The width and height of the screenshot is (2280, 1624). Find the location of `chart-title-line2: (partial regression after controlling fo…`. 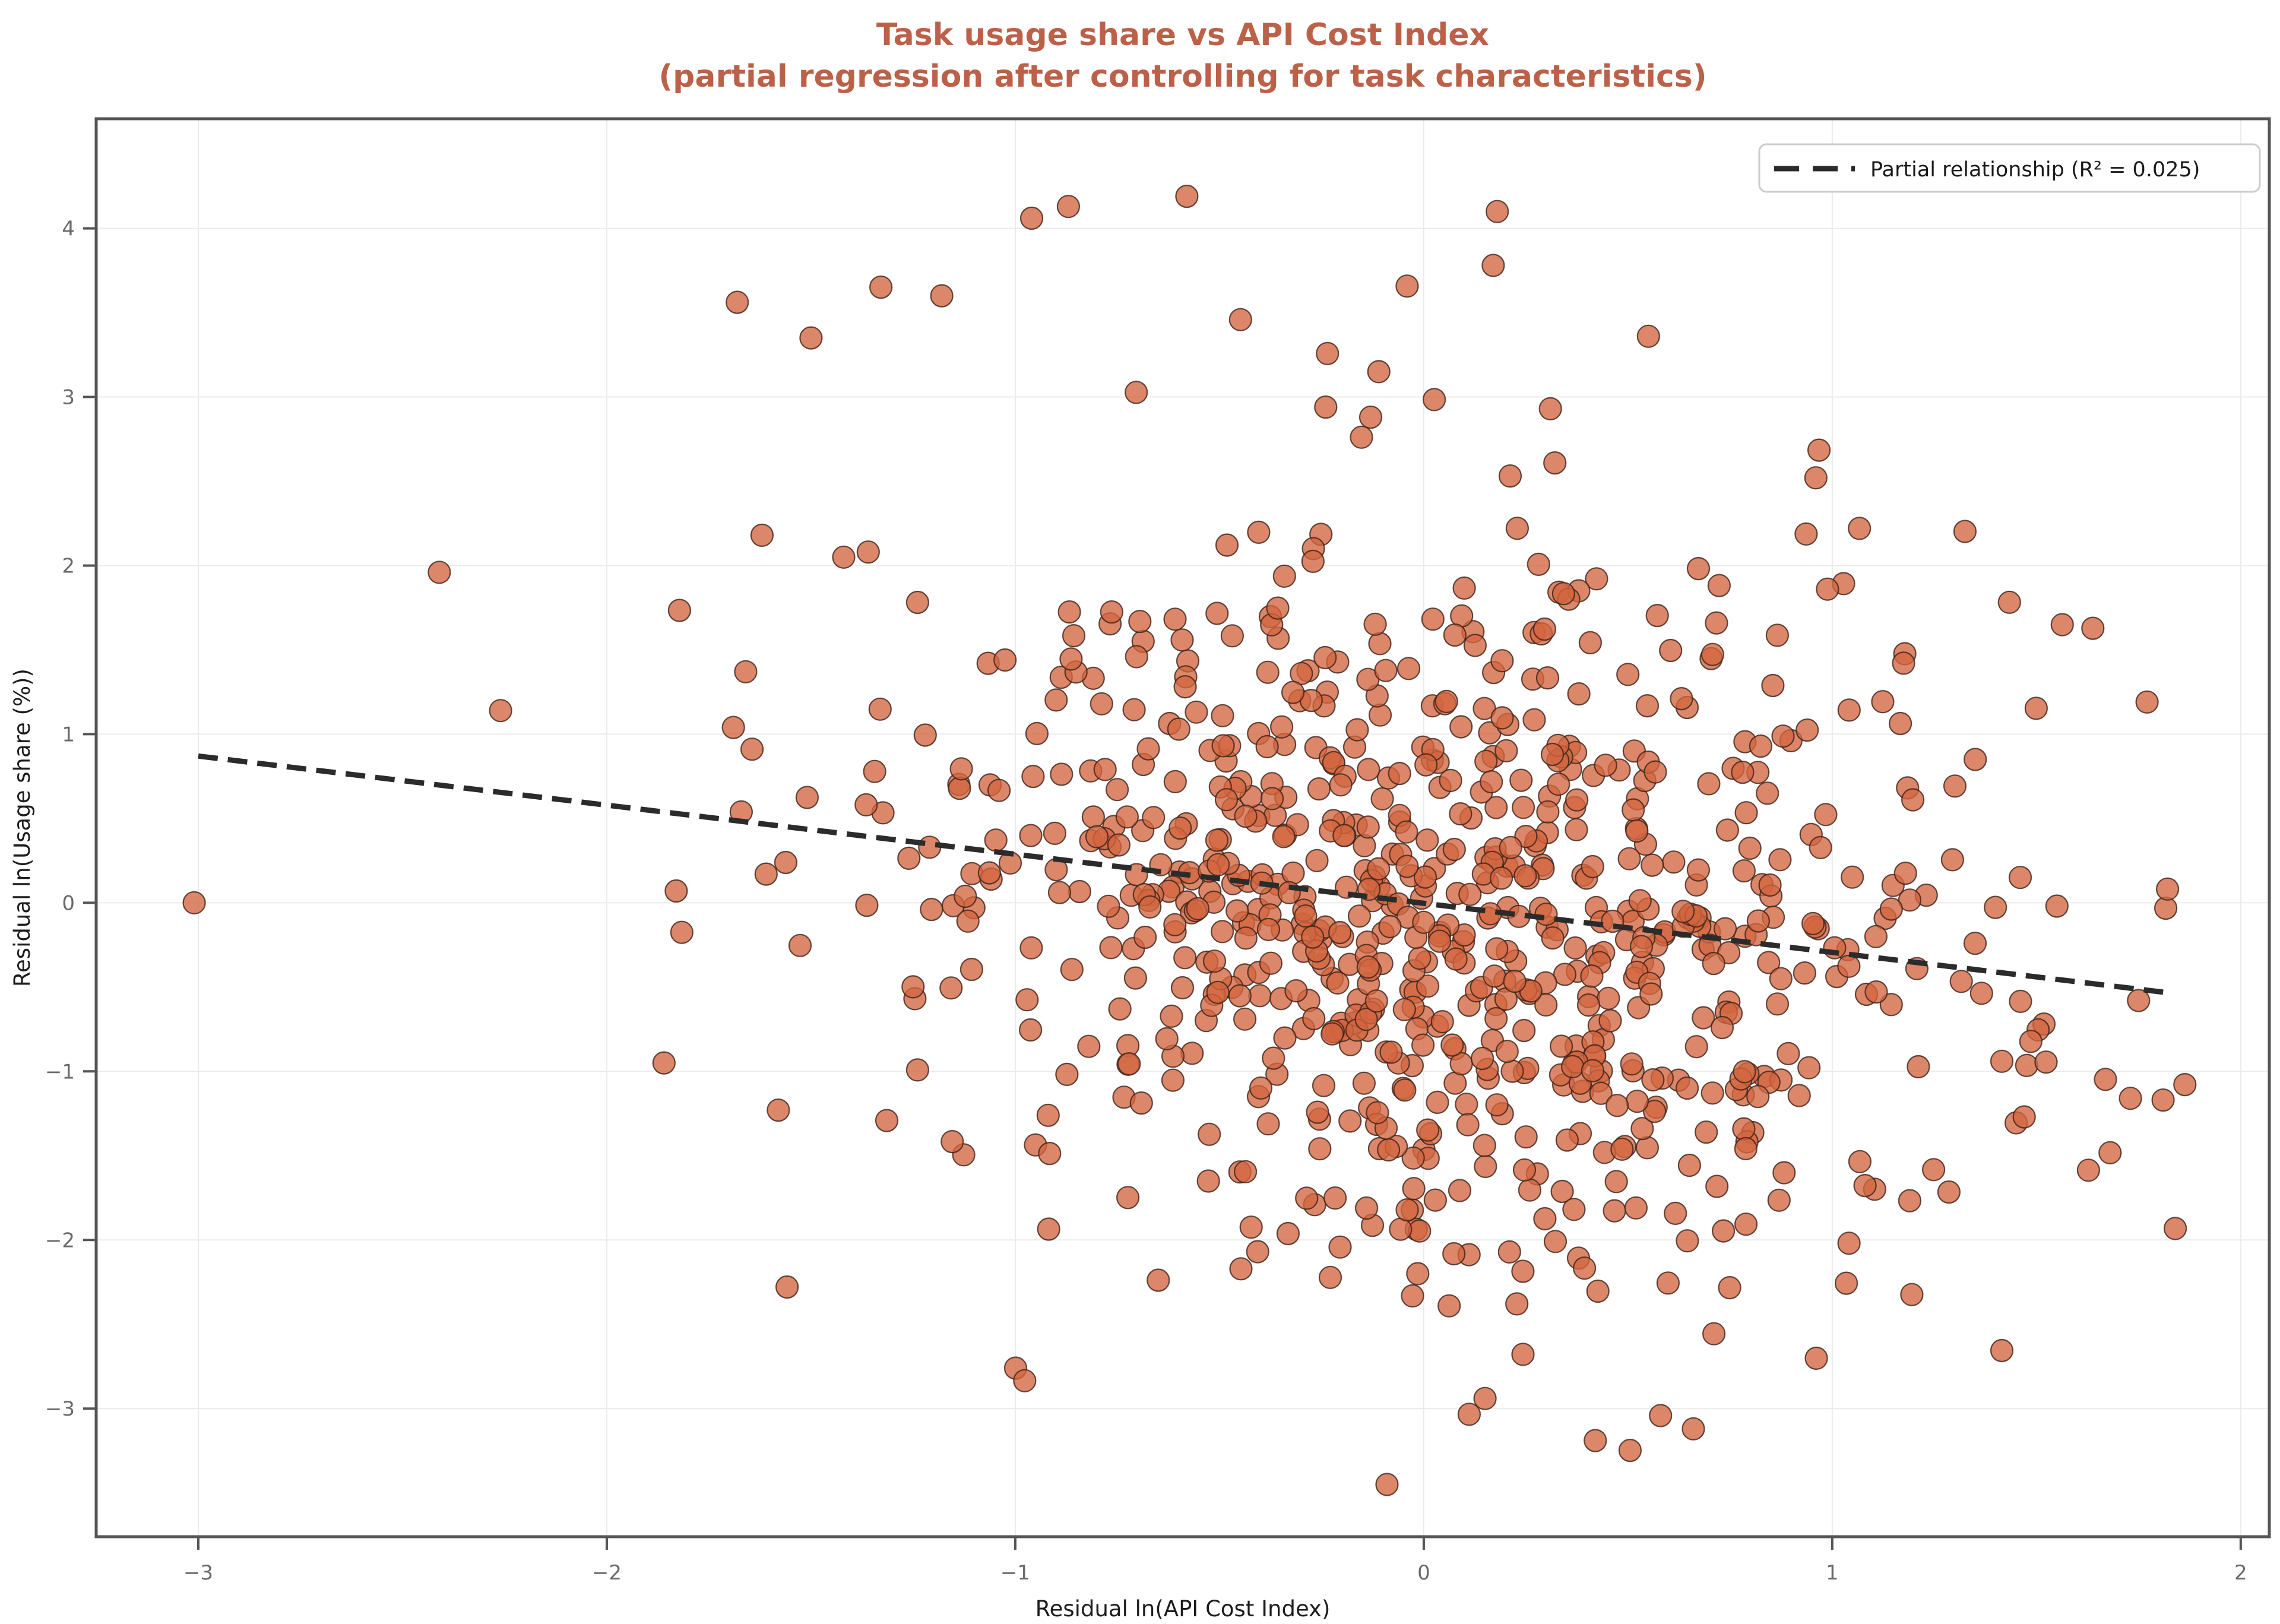

chart-title-line2: (partial regression after controlling fo… is located at coordinates (1182, 76).